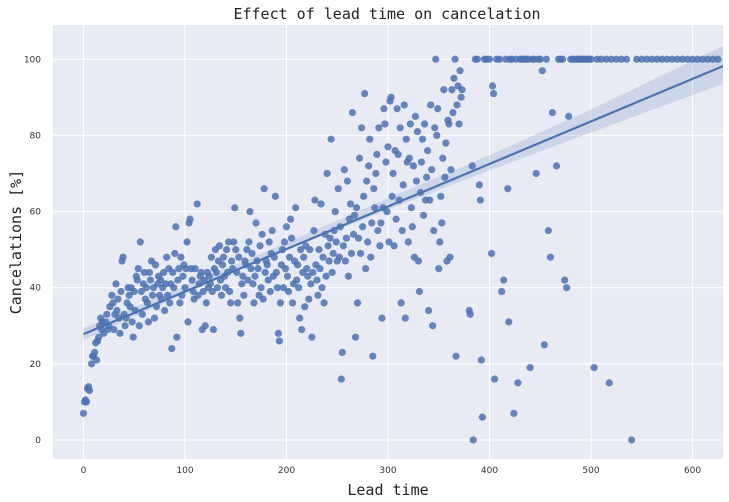 The image size is (729, 502). What do you see at coordinates (386, 14) in the screenshot?
I see `chart-title: Effect of lead time on cancelation` at bounding box center [386, 14].